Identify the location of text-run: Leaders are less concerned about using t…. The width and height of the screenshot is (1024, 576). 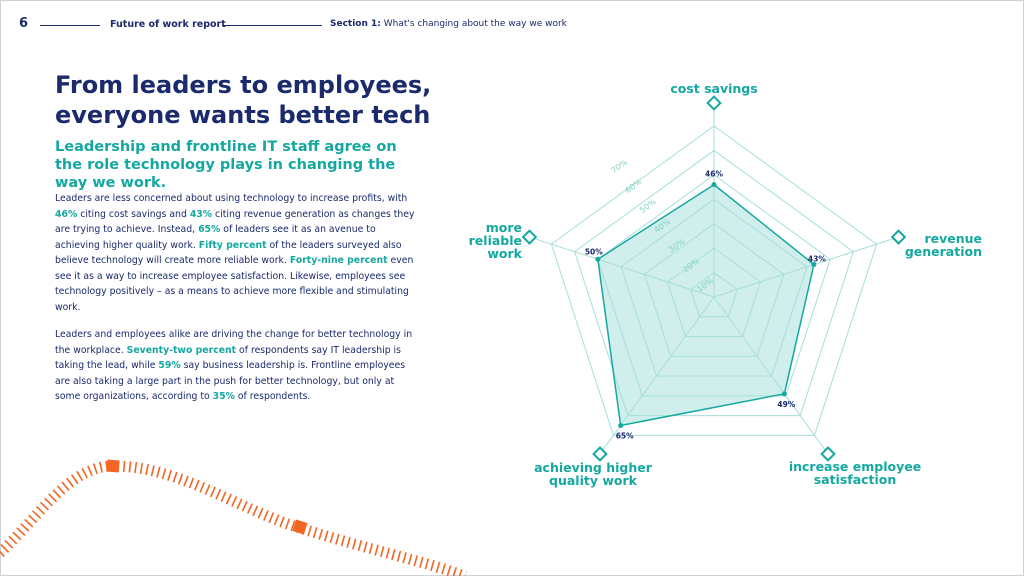
(231, 198).